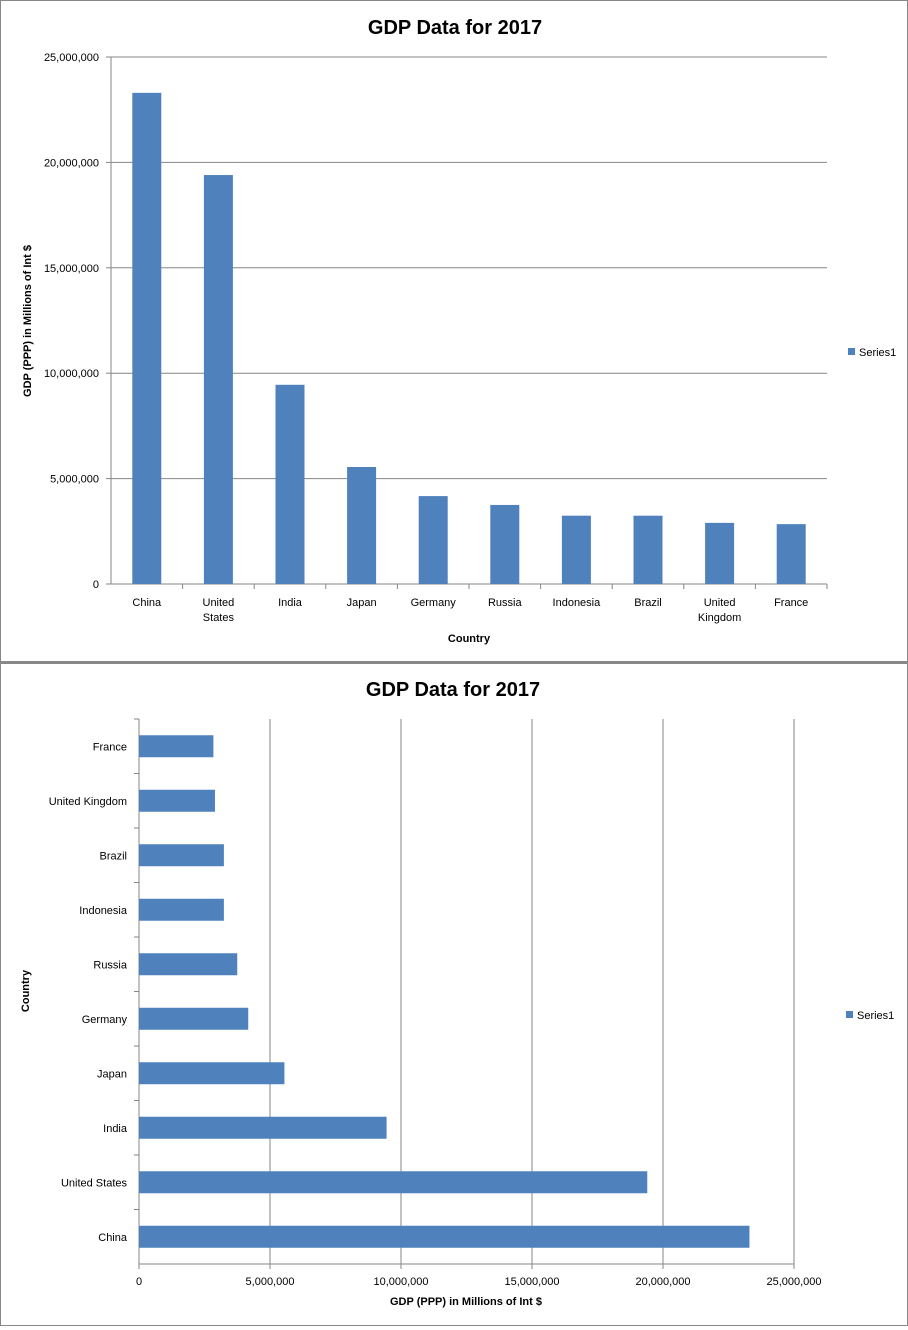 This screenshot has width=908, height=1330. Describe the element at coordinates (26, 990) in the screenshot. I see `y-axis-title: Country` at that location.